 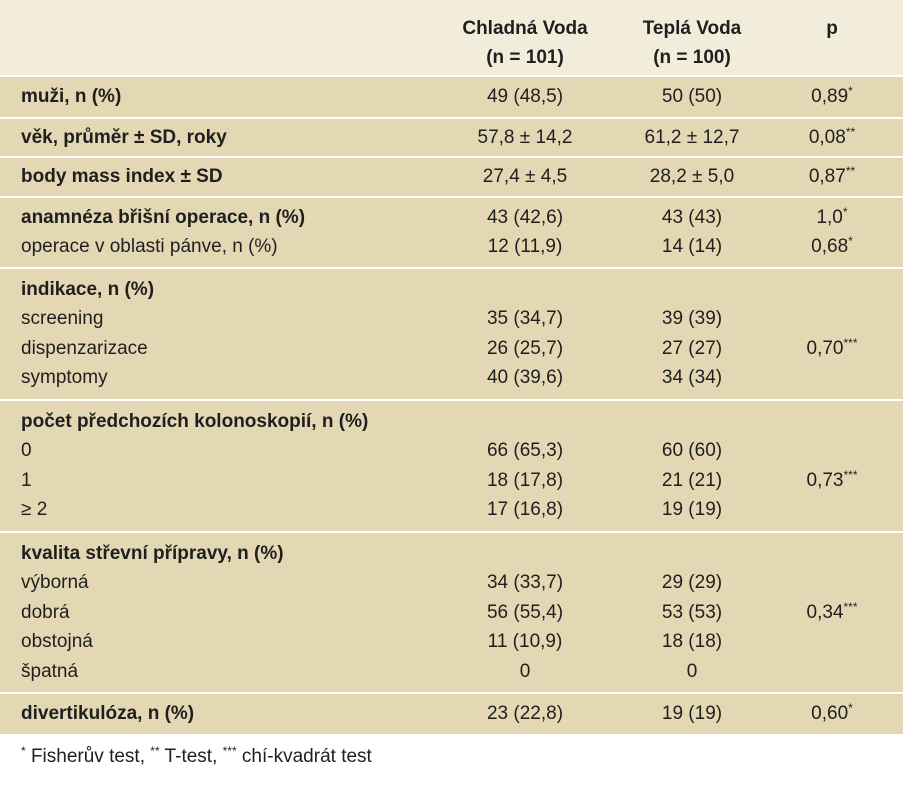 What do you see at coordinates (832, 247) in the screenshot?
I see `p-value-cell: 0,68*` at bounding box center [832, 247].